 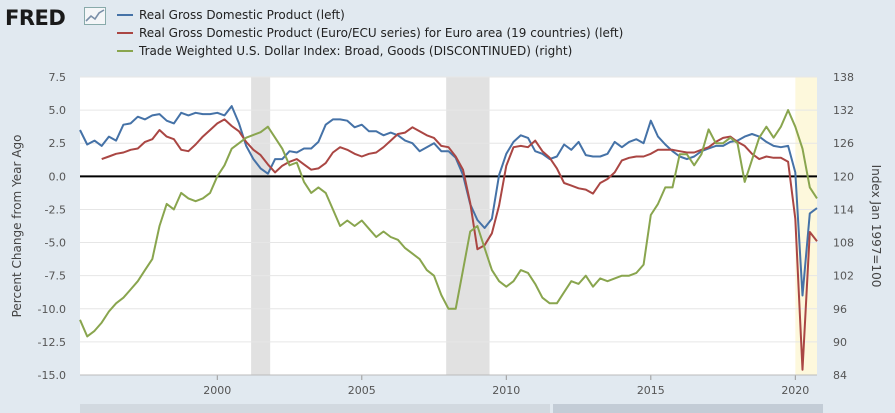 What do you see at coordinates (876, 226) in the screenshot?
I see `y2-axis-title: Index Jan 1997=100` at bounding box center [876, 226].